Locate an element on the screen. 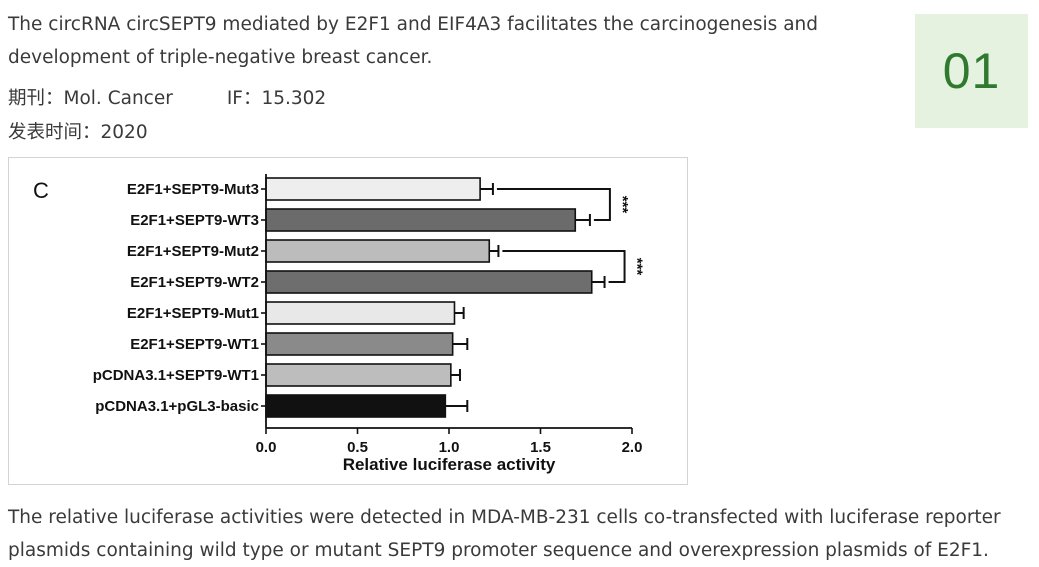 The image size is (1039, 567). x-tick-label: 1.0 is located at coordinates (449, 447).